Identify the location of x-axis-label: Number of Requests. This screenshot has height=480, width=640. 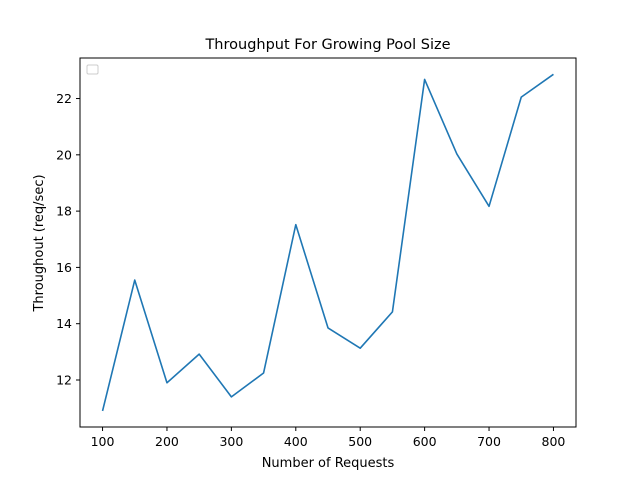
(328, 463).